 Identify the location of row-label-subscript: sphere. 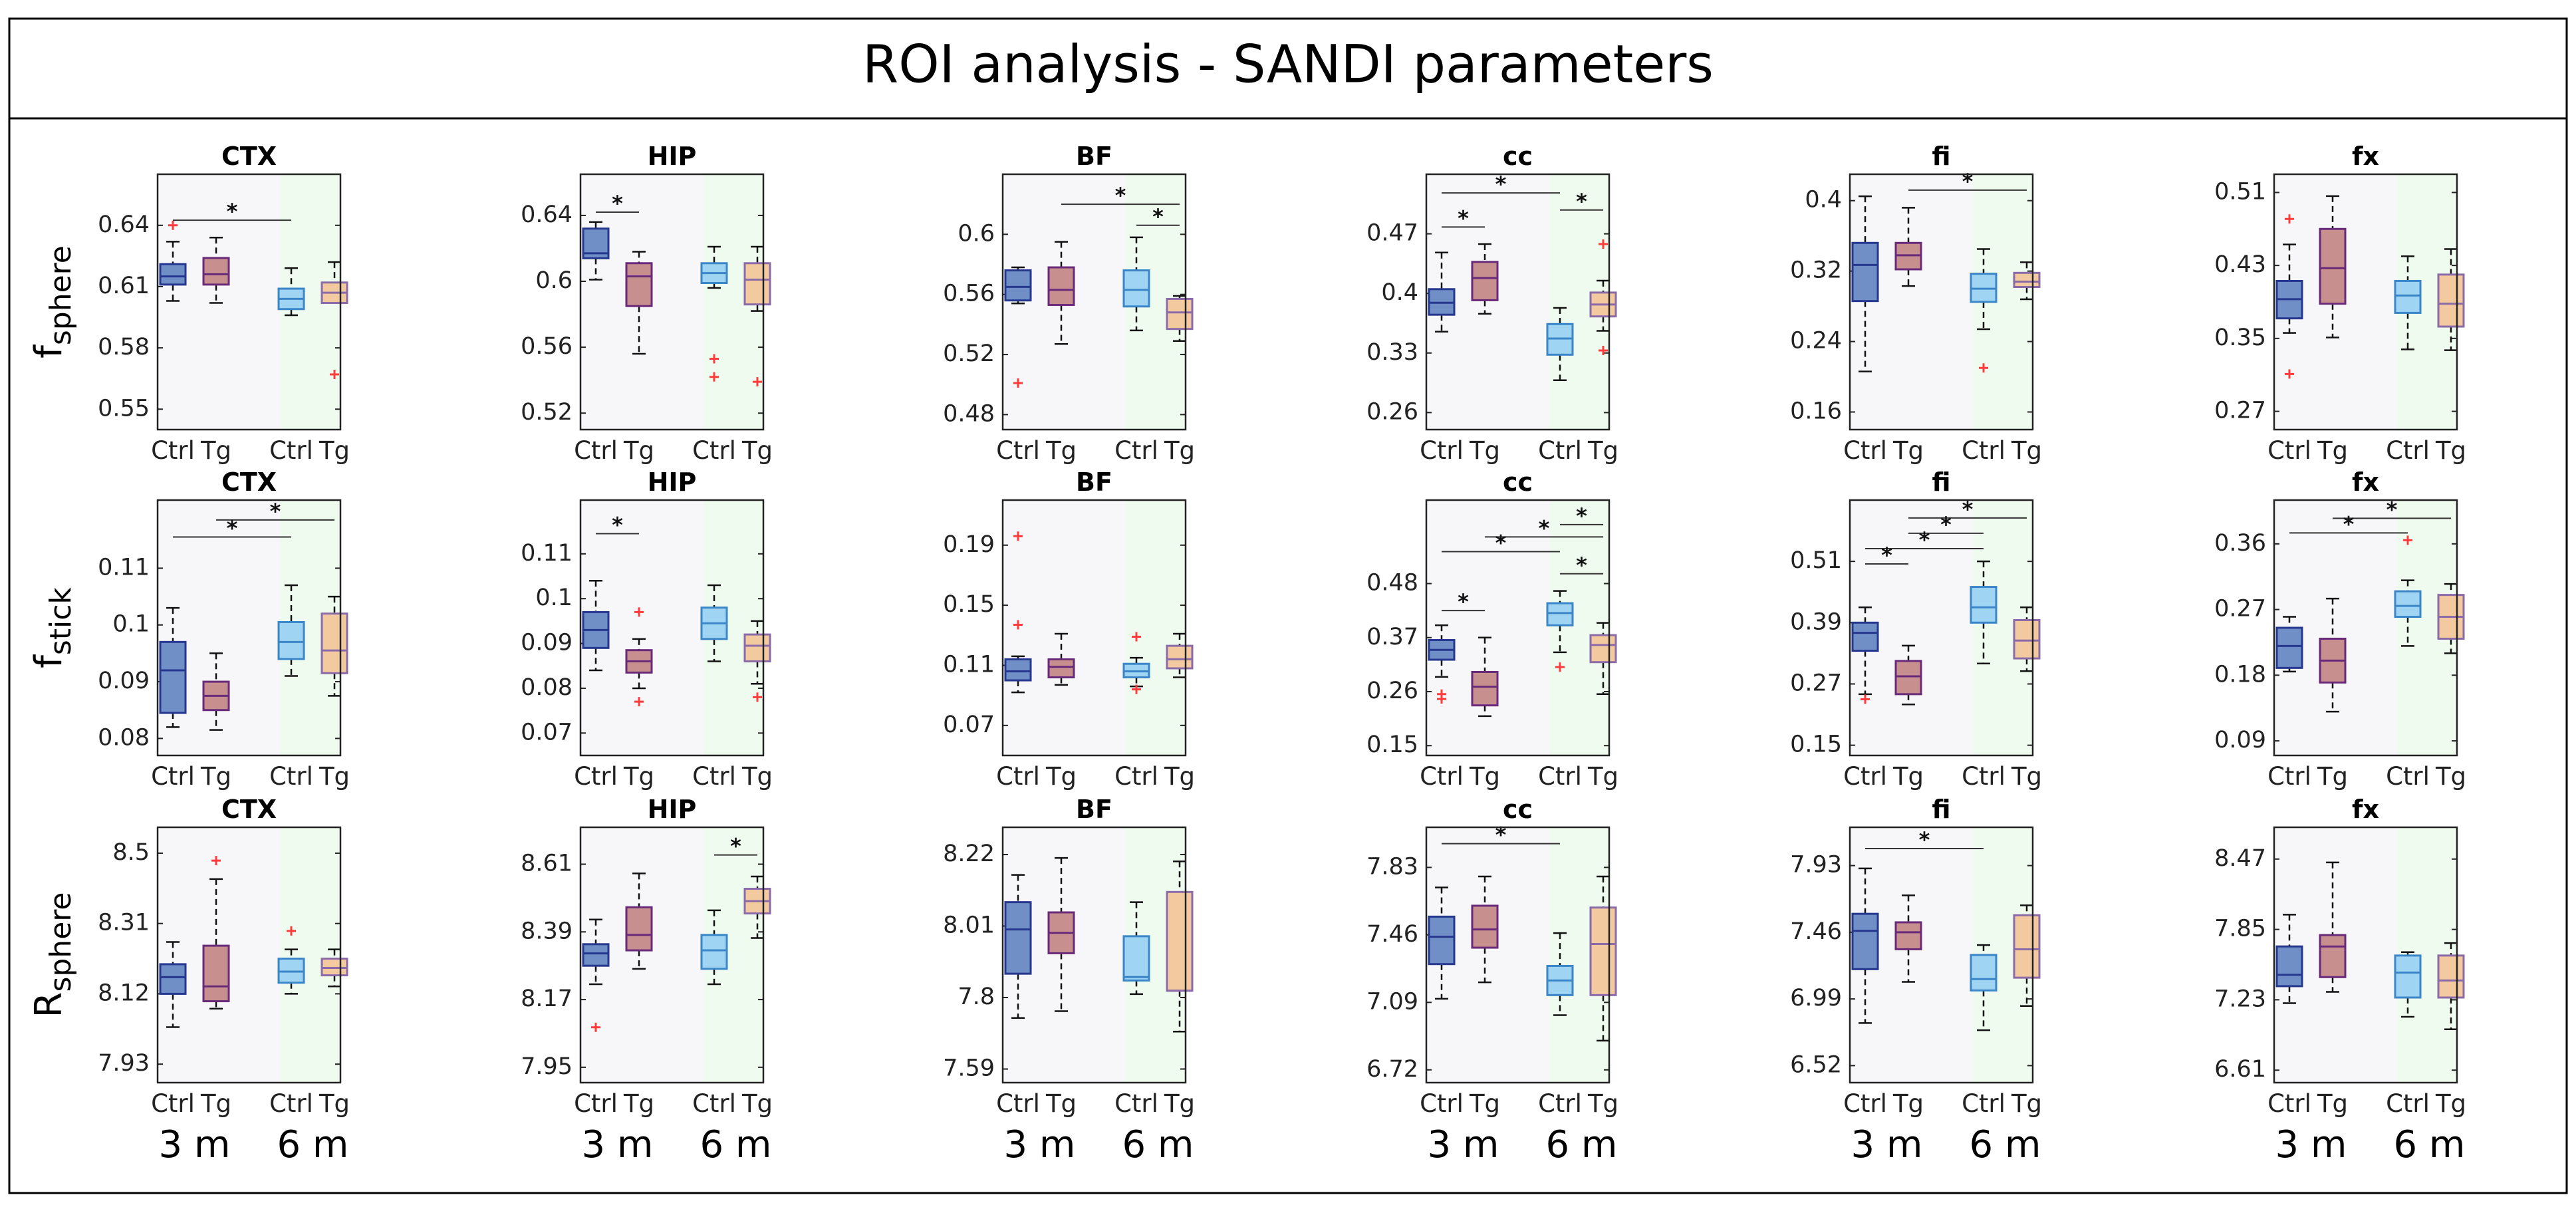
(61, 942).